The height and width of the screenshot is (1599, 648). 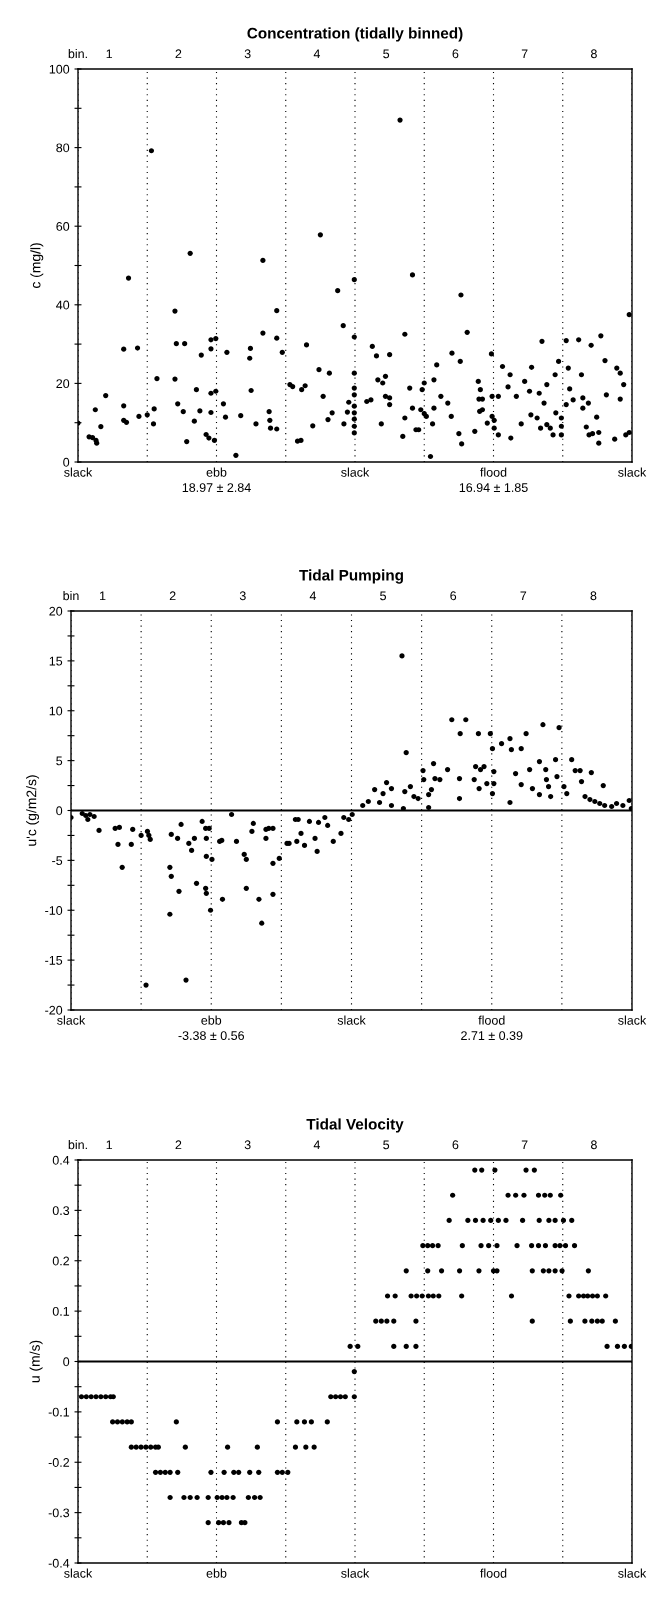 I want to click on chart-title: Tidal Velocity, so click(x=355, y=1125).